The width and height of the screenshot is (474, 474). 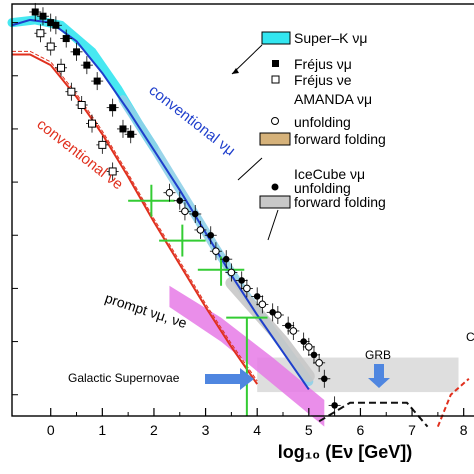 What do you see at coordinates (340, 139) in the screenshot?
I see `legend-label-amanda_ff: forward folding` at bounding box center [340, 139].